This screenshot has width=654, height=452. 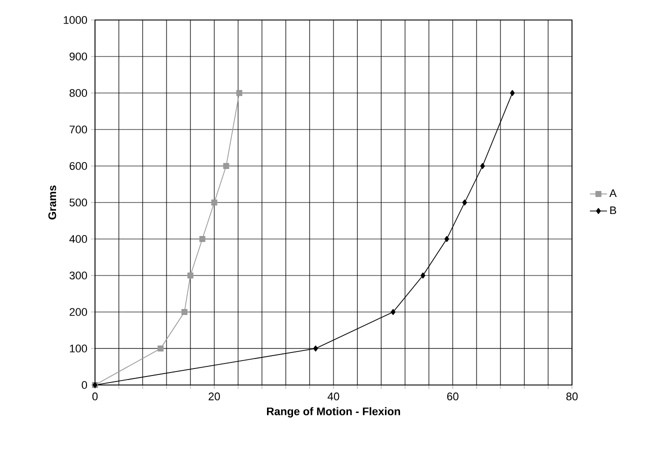 What do you see at coordinates (52, 203) in the screenshot?
I see `y-axis-title: Grams` at bounding box center [52, 203].